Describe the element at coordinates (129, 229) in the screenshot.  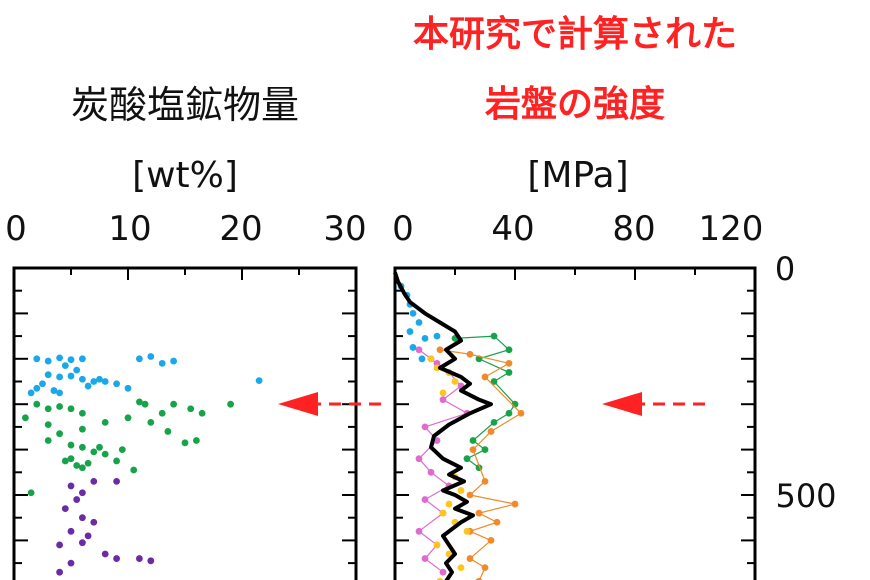
I see `left-xtick-label: 10` at that location.